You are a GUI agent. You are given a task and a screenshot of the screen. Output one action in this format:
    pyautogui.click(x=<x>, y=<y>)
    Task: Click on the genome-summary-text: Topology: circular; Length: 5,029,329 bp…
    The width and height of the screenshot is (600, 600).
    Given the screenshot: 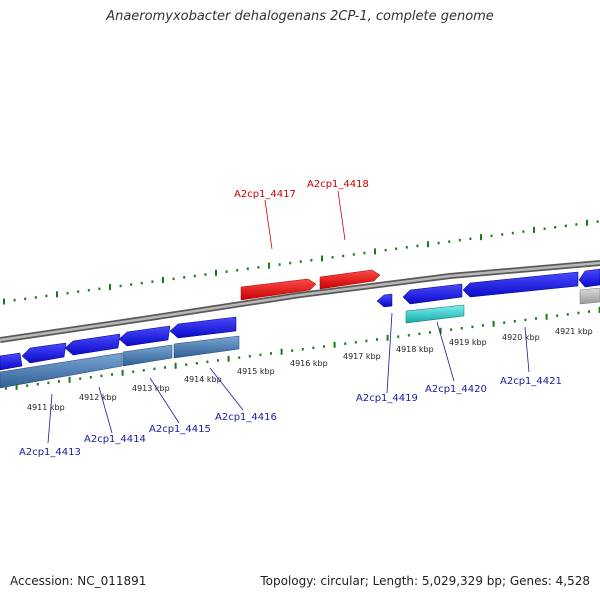 What is the action you would take?
    pyautogui.click(x=425, y=581)
    